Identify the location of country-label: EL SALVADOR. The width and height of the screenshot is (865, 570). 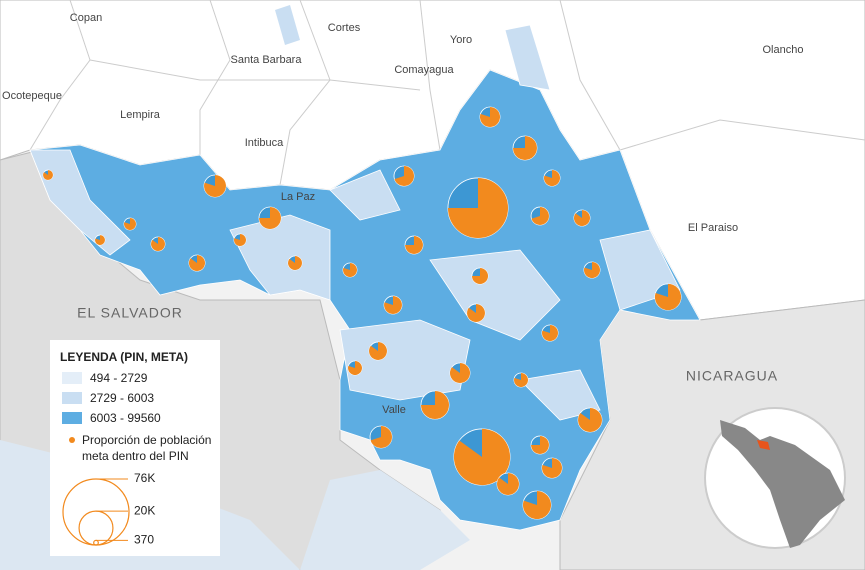
(130, 313).